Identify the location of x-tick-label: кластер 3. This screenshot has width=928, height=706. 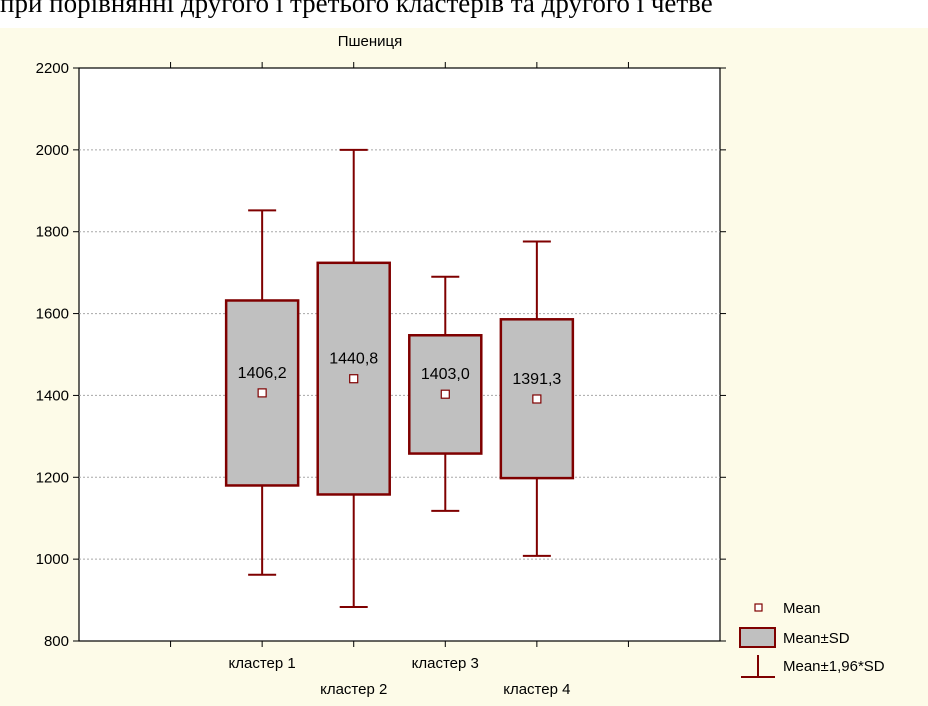
(445, 663).